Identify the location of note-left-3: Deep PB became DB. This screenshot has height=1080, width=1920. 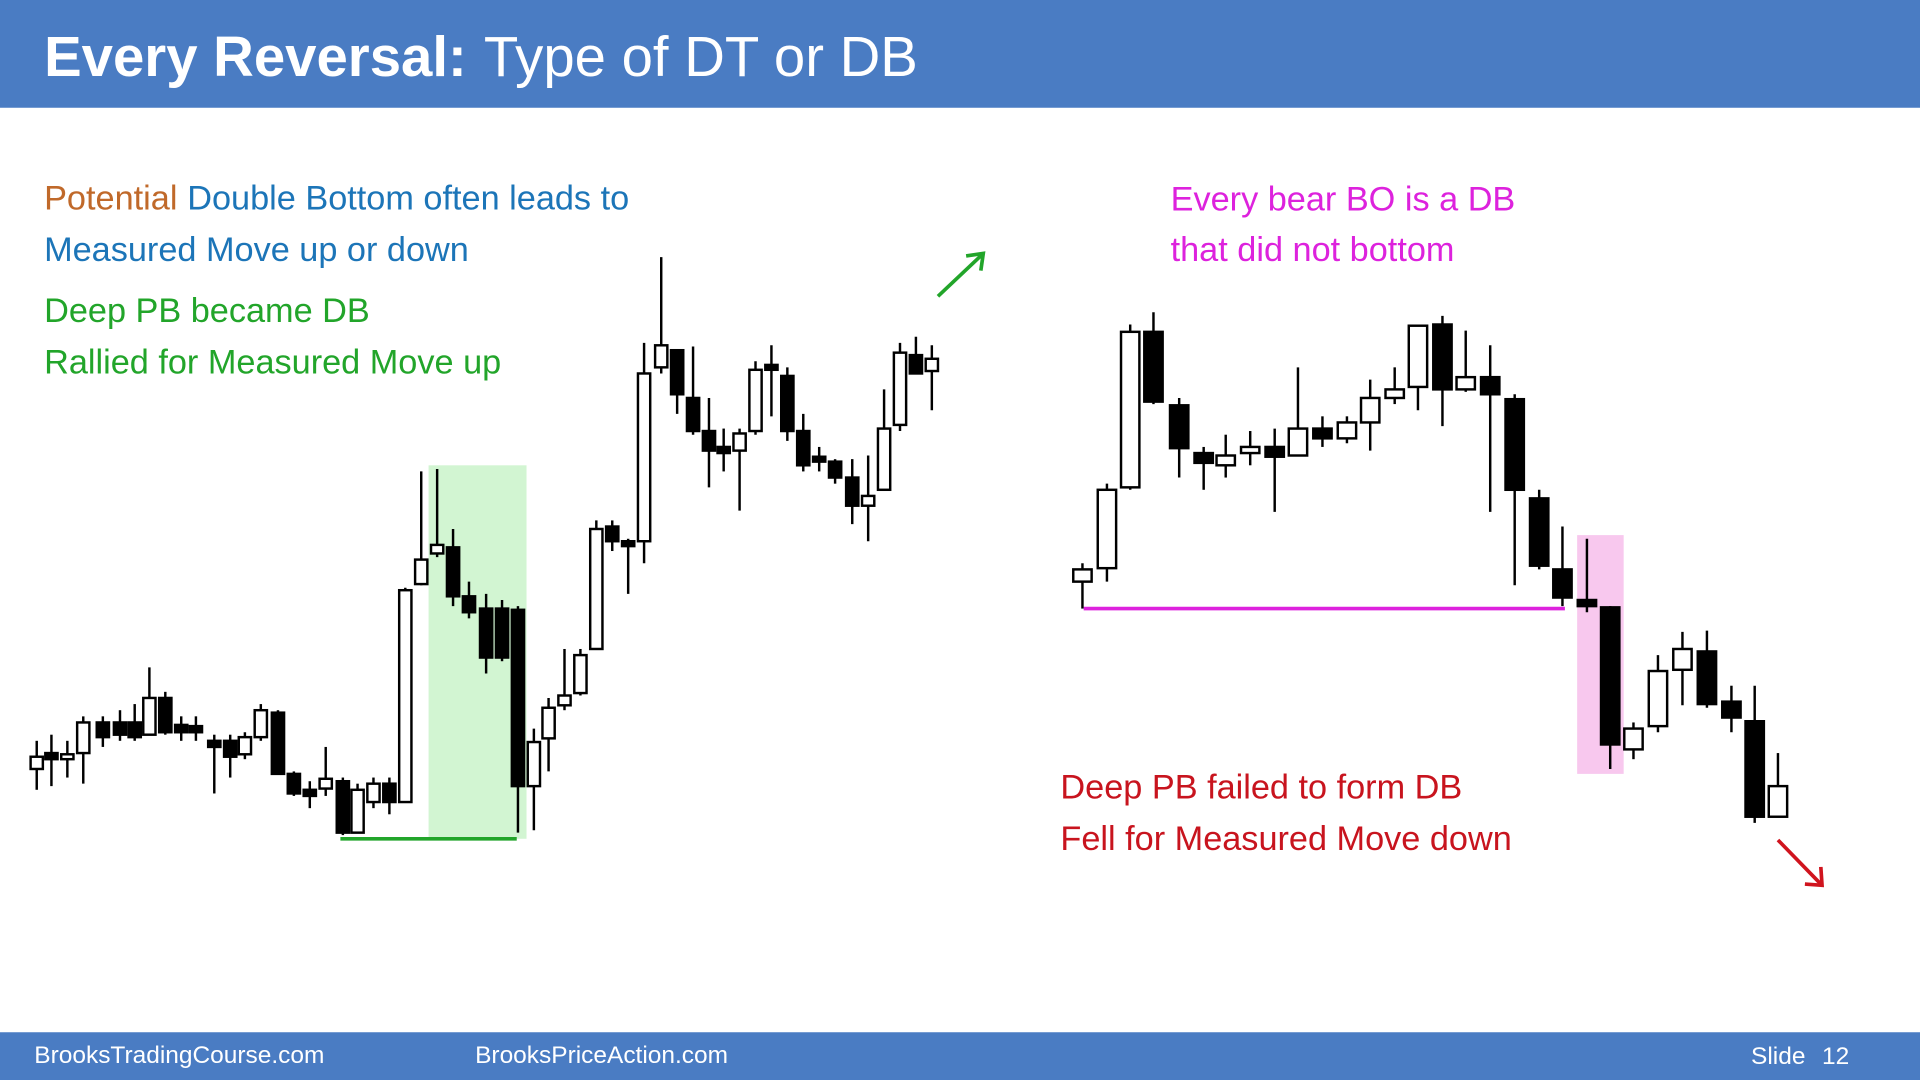
(207, 311).